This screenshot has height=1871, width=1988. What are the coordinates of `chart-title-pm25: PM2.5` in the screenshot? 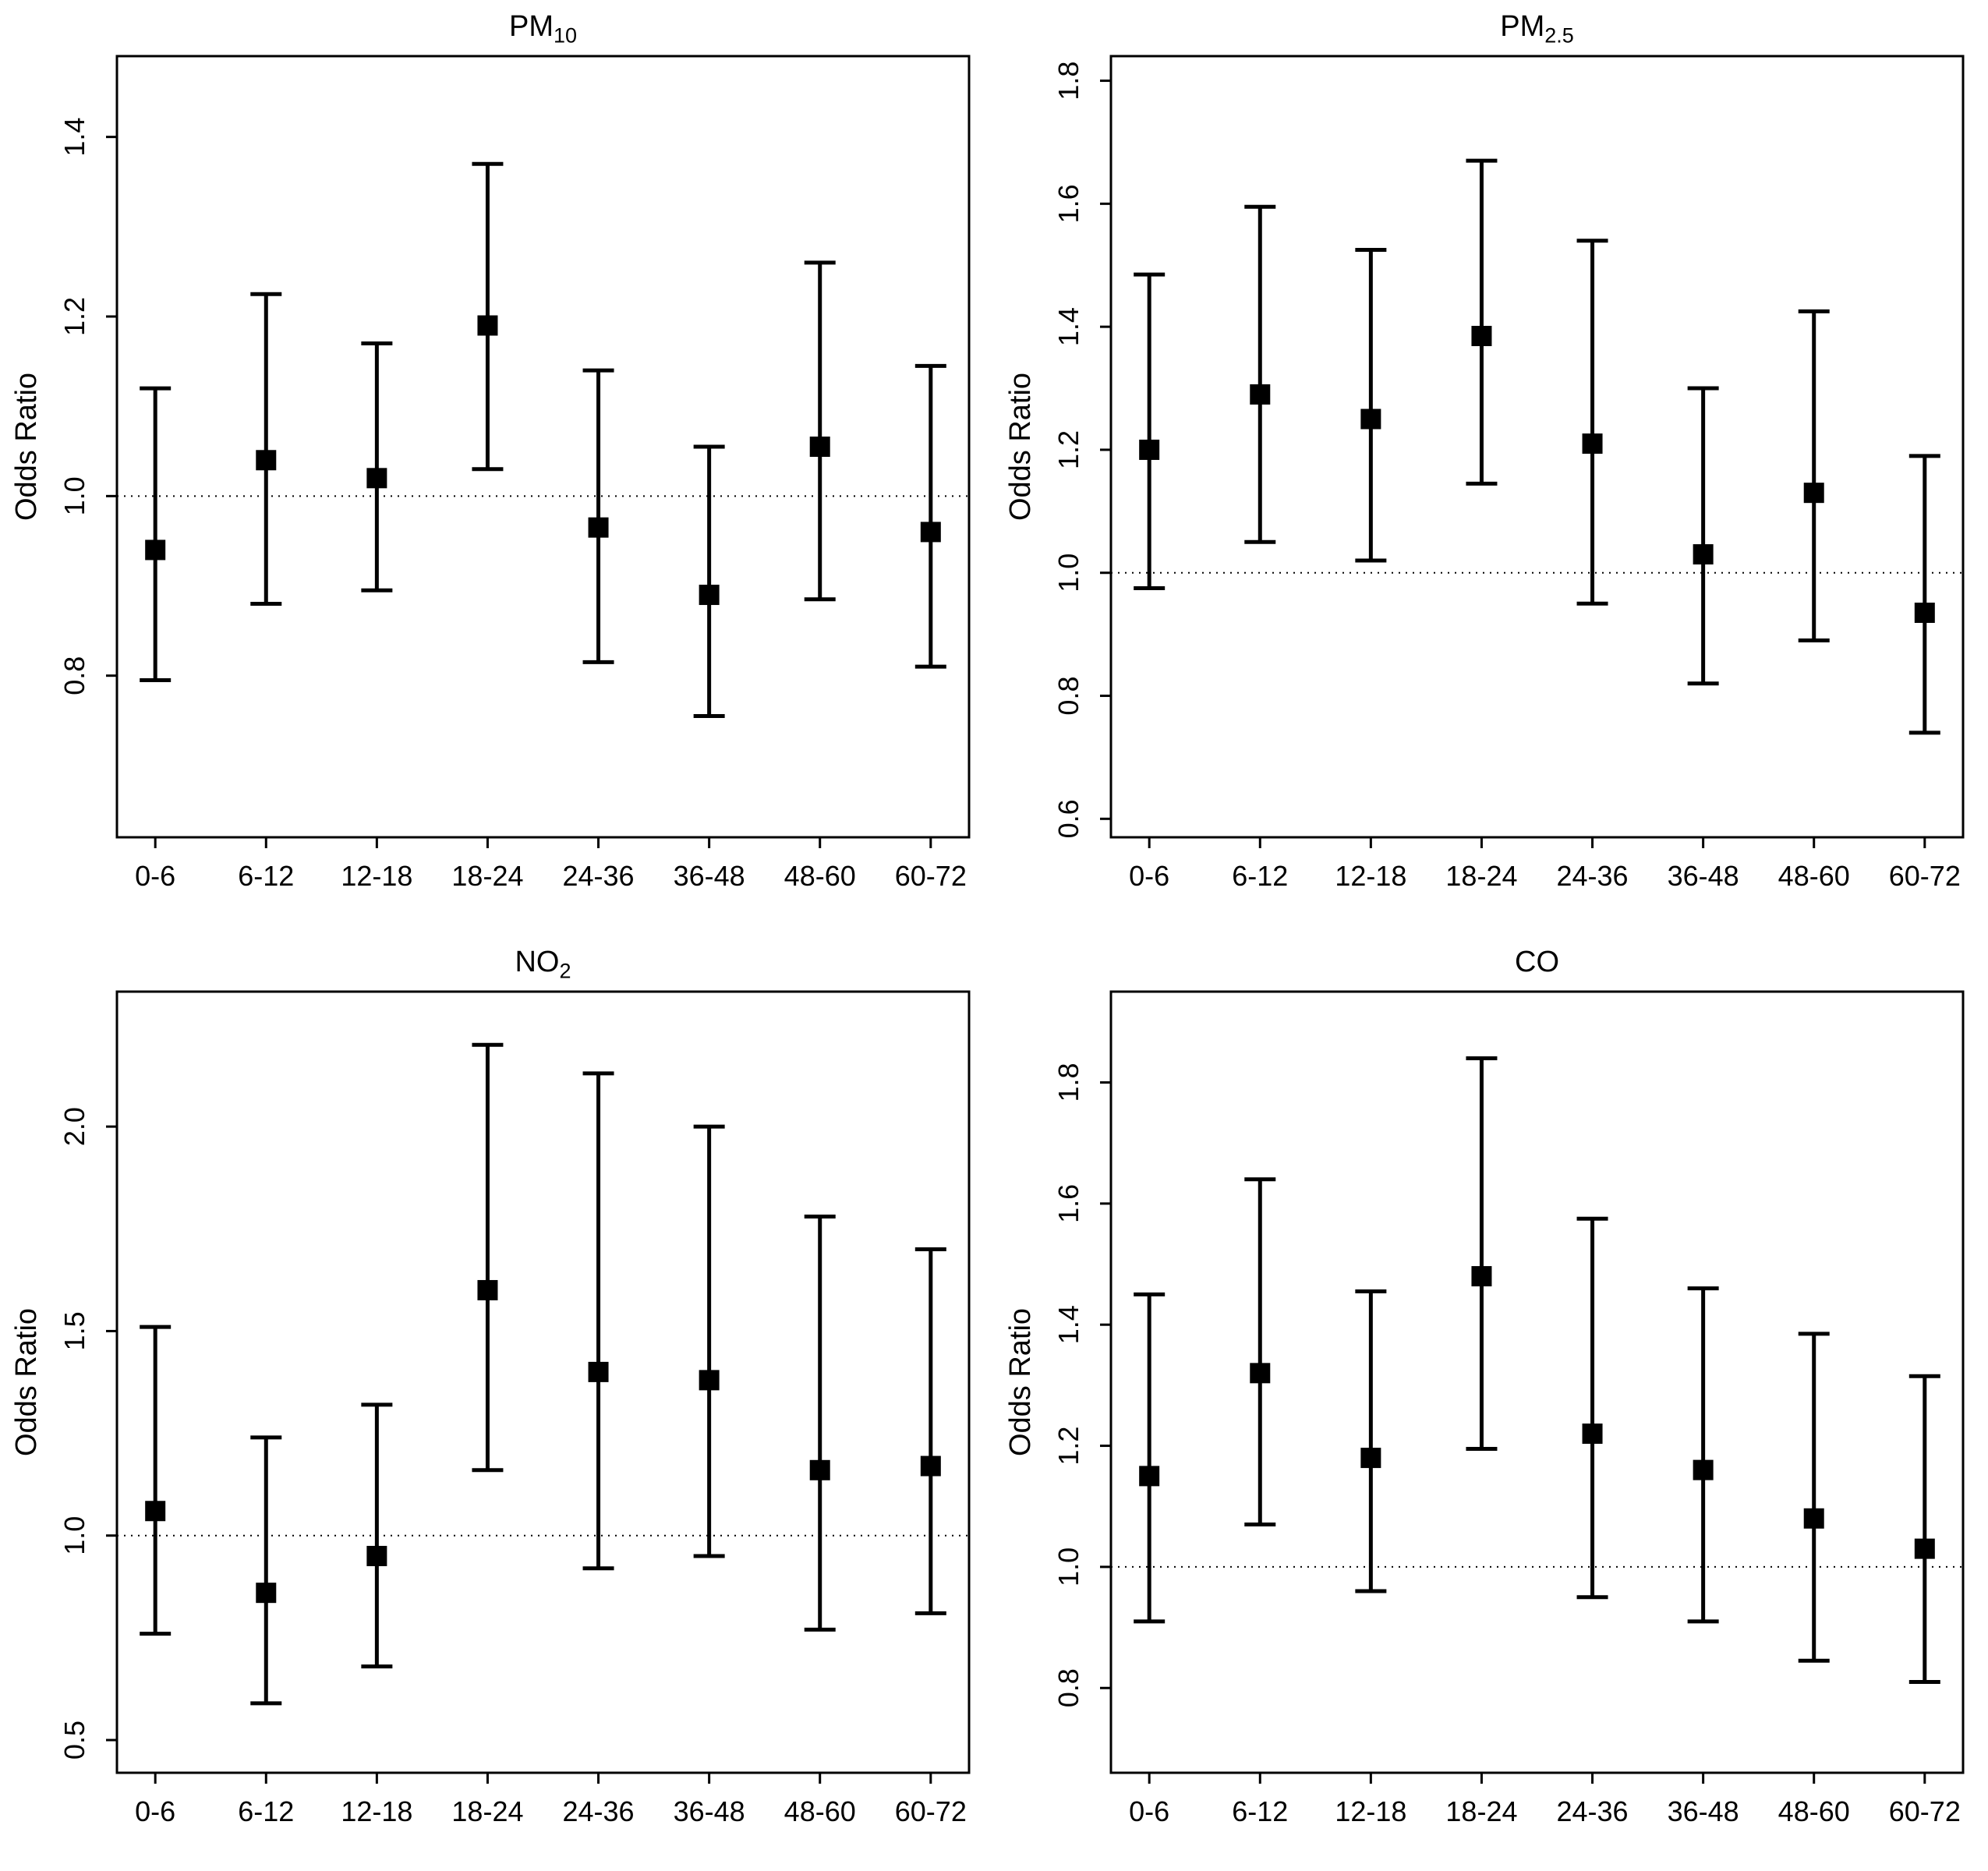 It's located at (1491, 24).